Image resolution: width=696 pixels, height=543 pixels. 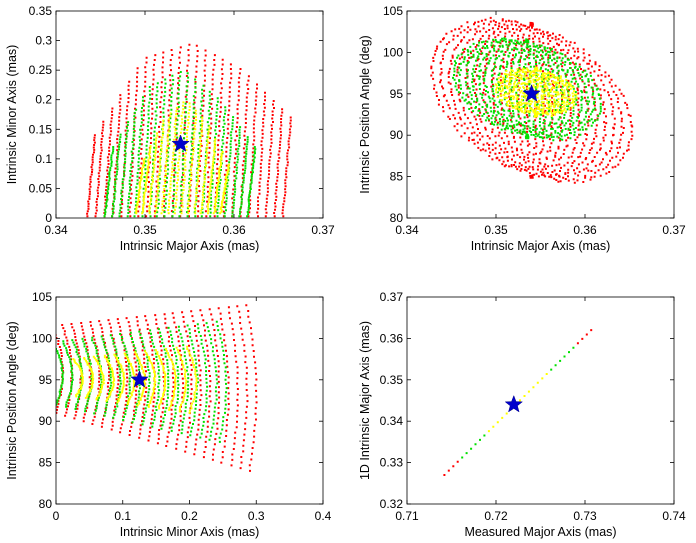 What do you see at coordinates (323, 516) in the screenshot?
I see `x-tick-label: 0.4` at bounding box center [323, 516].